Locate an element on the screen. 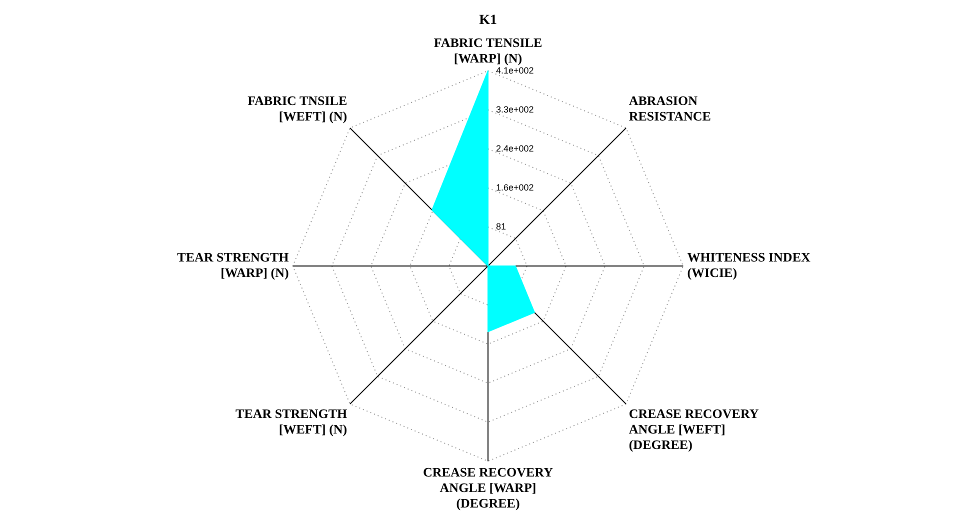 Image resolution: width=977 pixels, height=529 pixels. y-tick-label: 81 is located at coordinates (501, 226).